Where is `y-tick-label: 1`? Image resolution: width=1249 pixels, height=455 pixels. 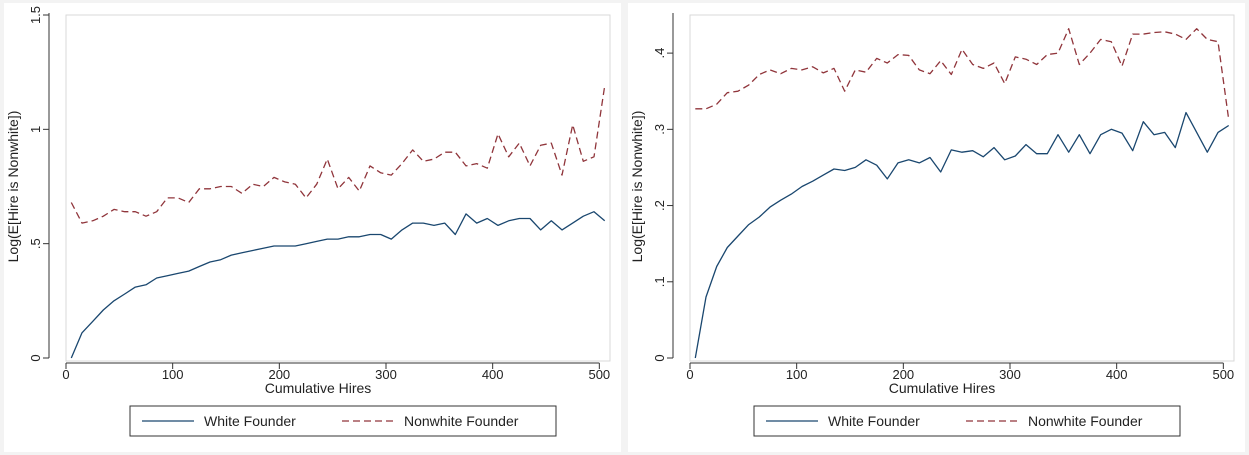
y-tick-label: 1 is located at coordinates (35, 129).